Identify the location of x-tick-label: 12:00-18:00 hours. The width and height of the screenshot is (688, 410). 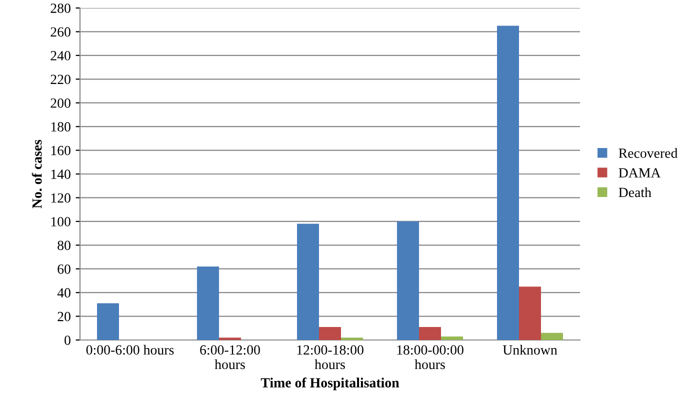
(330, 357).